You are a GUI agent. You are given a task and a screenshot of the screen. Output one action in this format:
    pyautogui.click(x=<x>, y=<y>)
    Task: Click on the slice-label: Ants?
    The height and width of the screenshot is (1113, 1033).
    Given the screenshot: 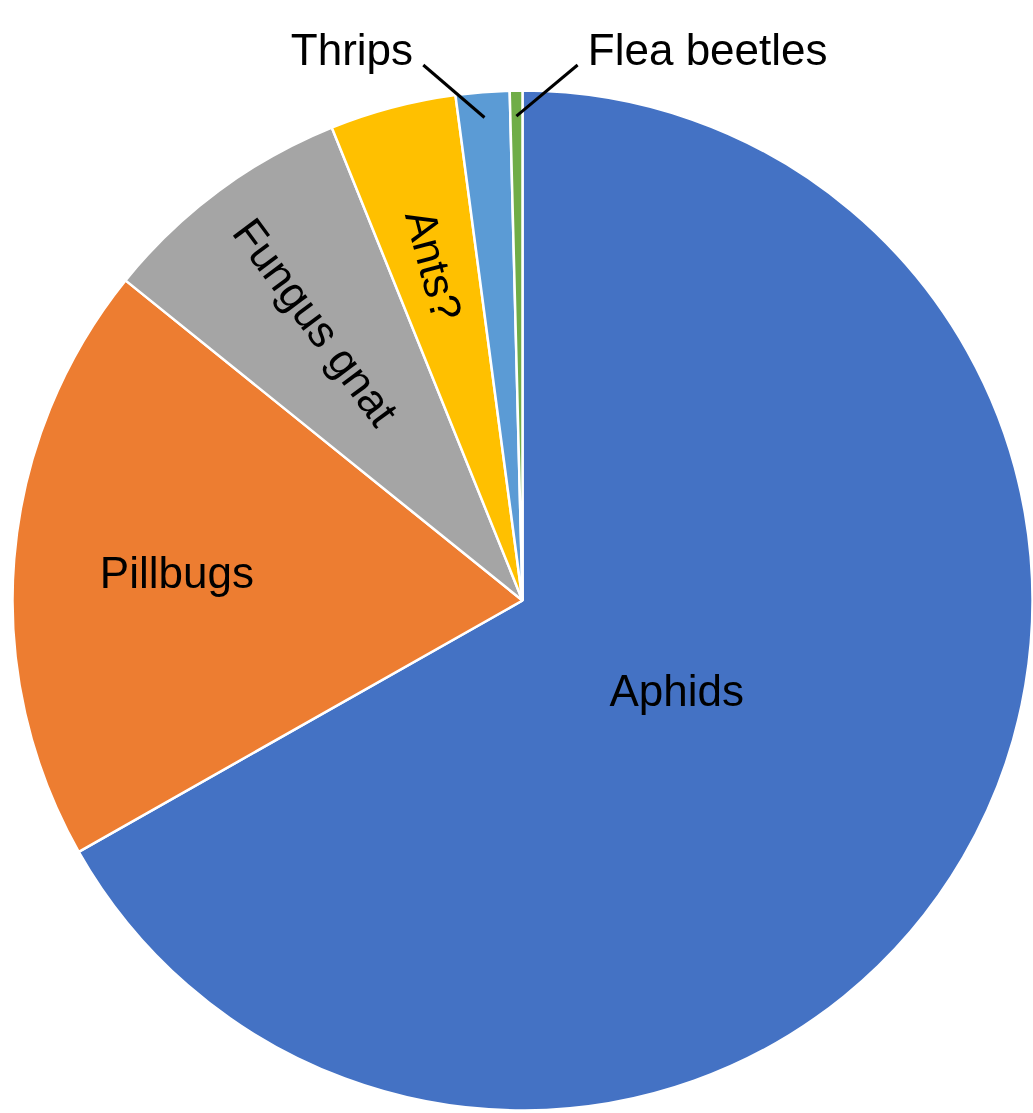 What is the action you would take?
    pyautogui.click(x=434, y=265)
    